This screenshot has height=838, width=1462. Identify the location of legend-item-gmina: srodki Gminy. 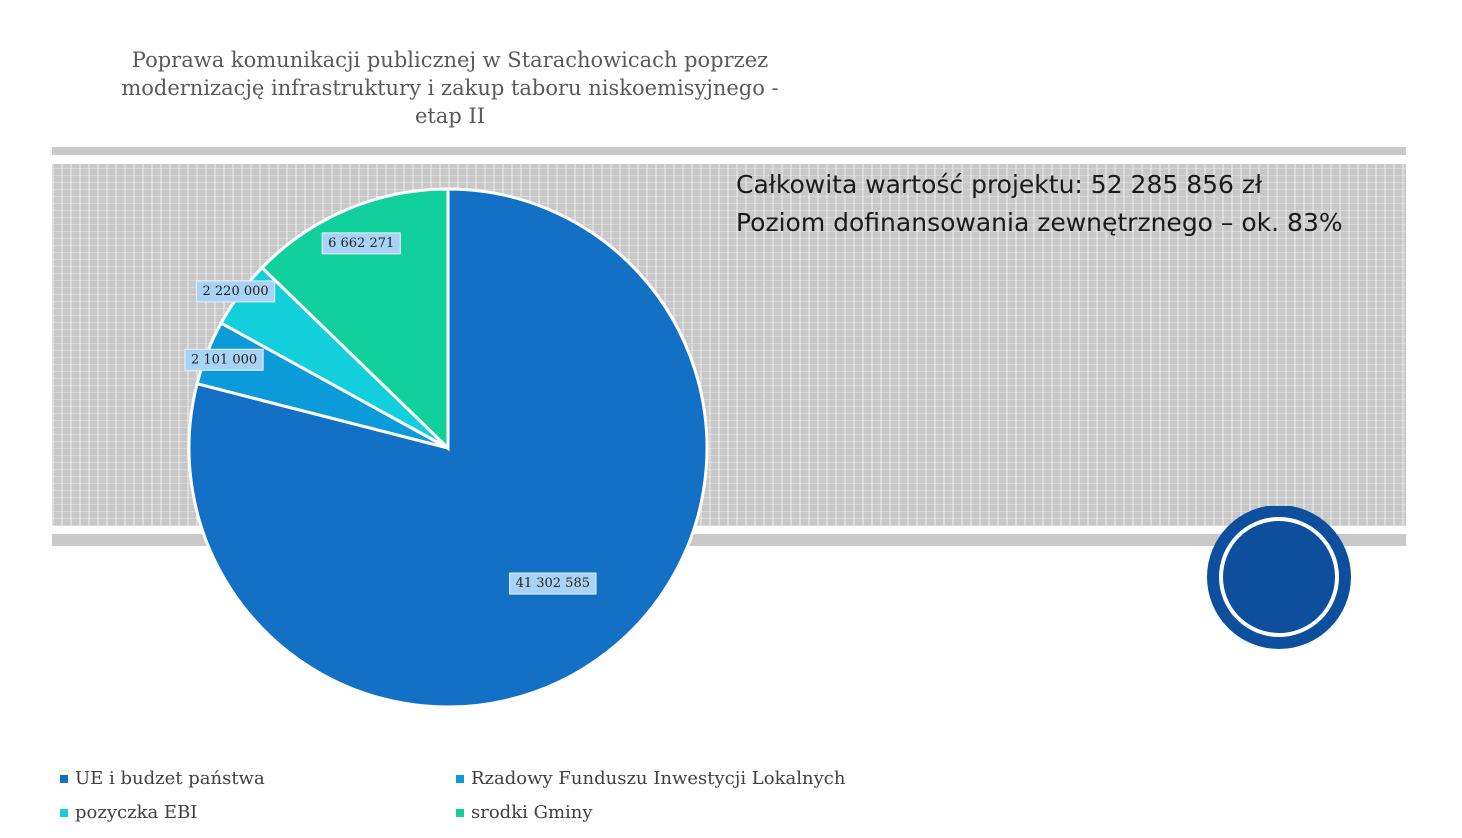
(524, 812).